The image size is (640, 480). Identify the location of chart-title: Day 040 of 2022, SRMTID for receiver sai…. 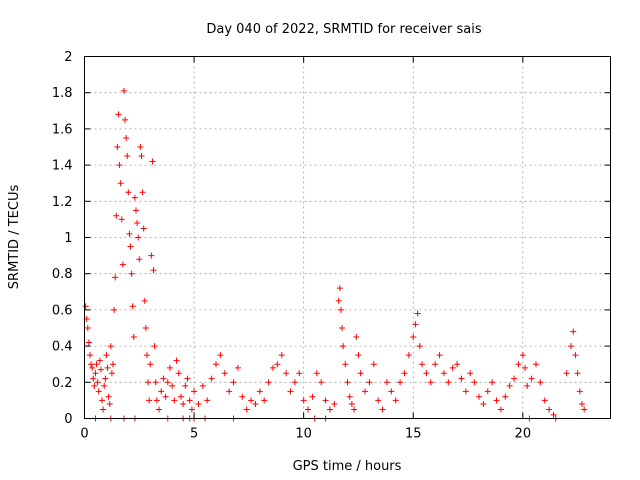
(344, 29).